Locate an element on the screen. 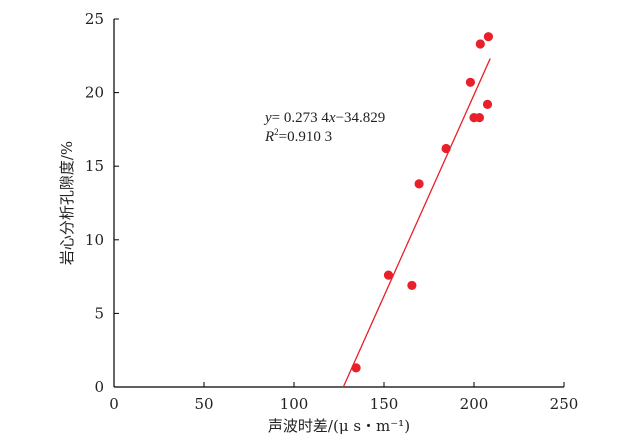  equation-y-var: y is located at coordinates (267, 118).